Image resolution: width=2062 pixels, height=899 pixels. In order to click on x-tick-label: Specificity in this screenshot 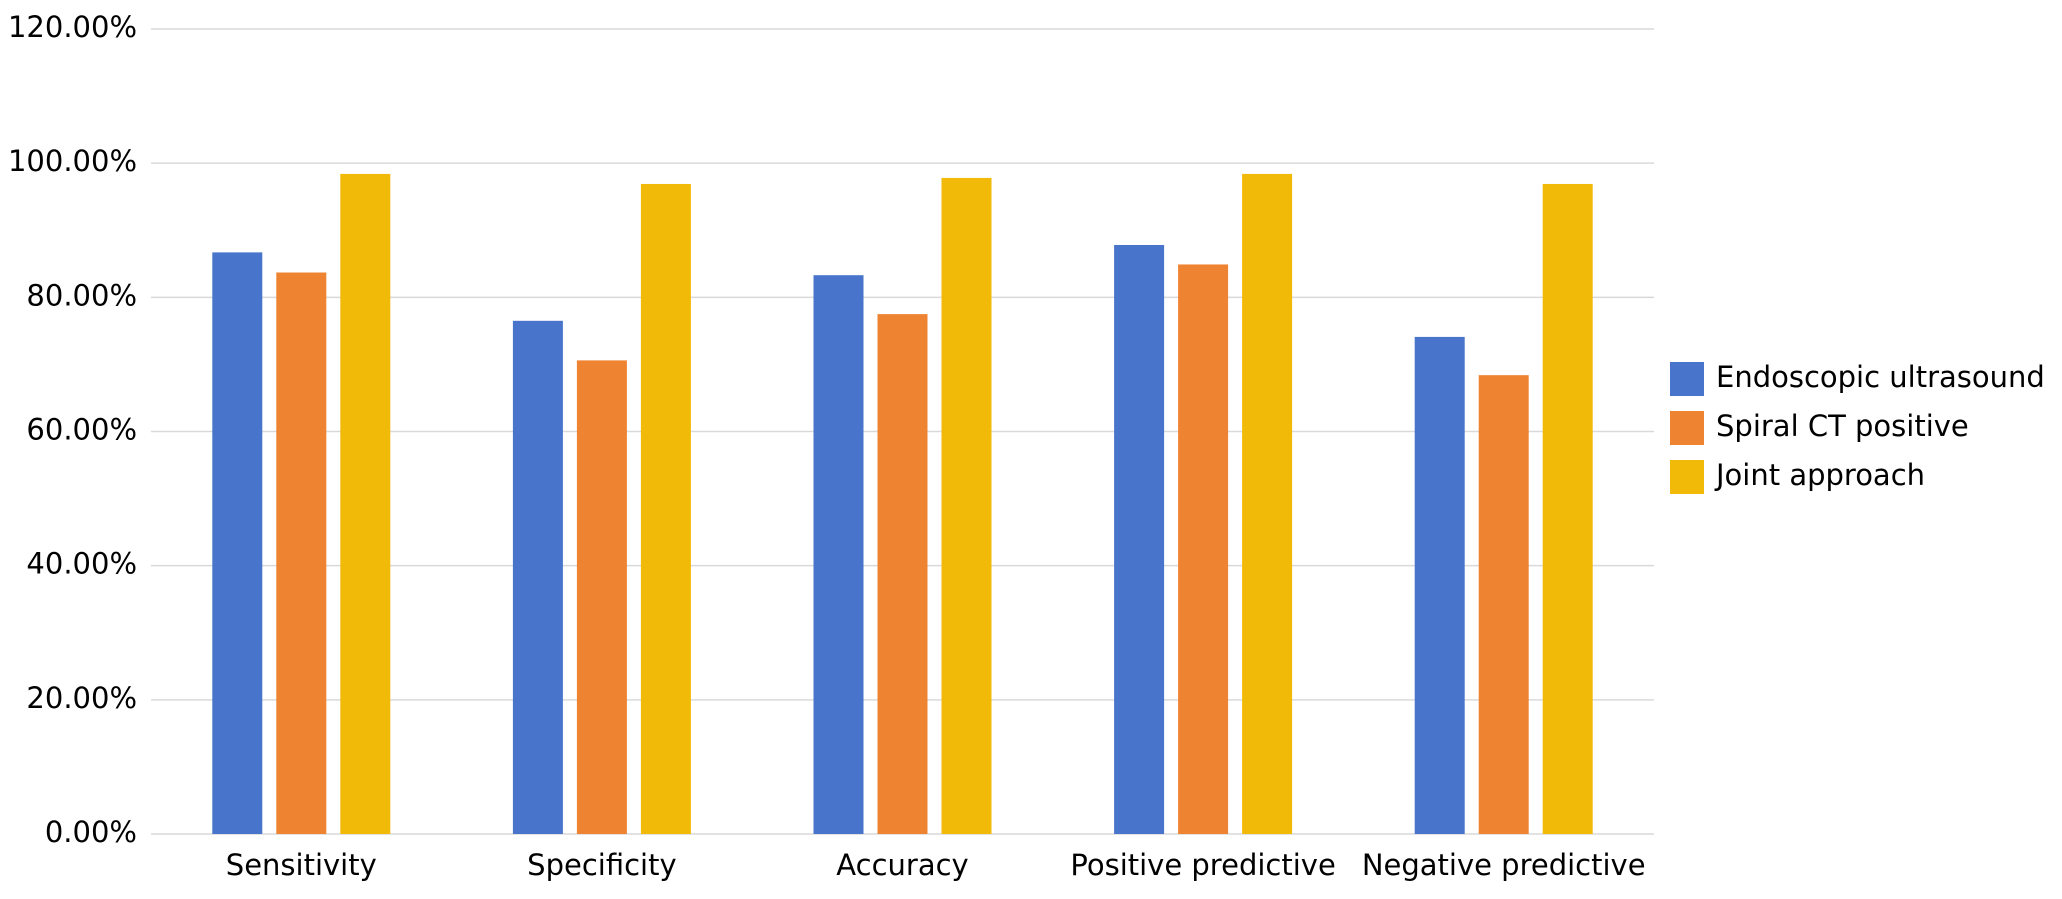, I will do `click(601, 865)`.